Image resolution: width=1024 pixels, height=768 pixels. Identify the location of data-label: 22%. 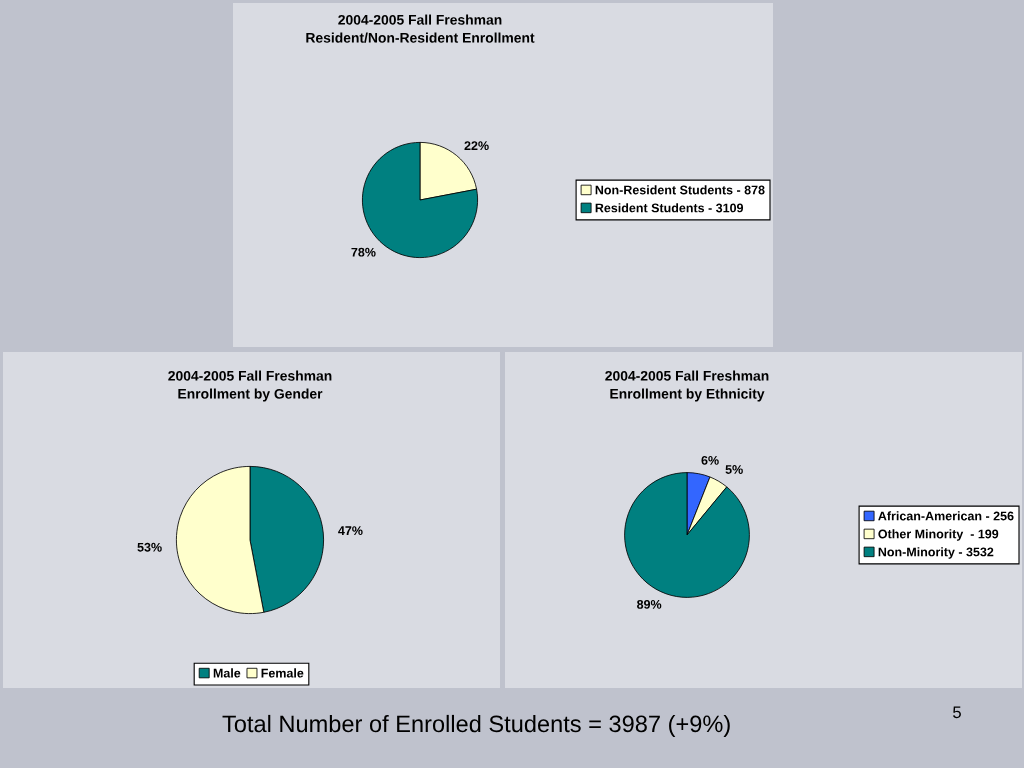
(476, 146).